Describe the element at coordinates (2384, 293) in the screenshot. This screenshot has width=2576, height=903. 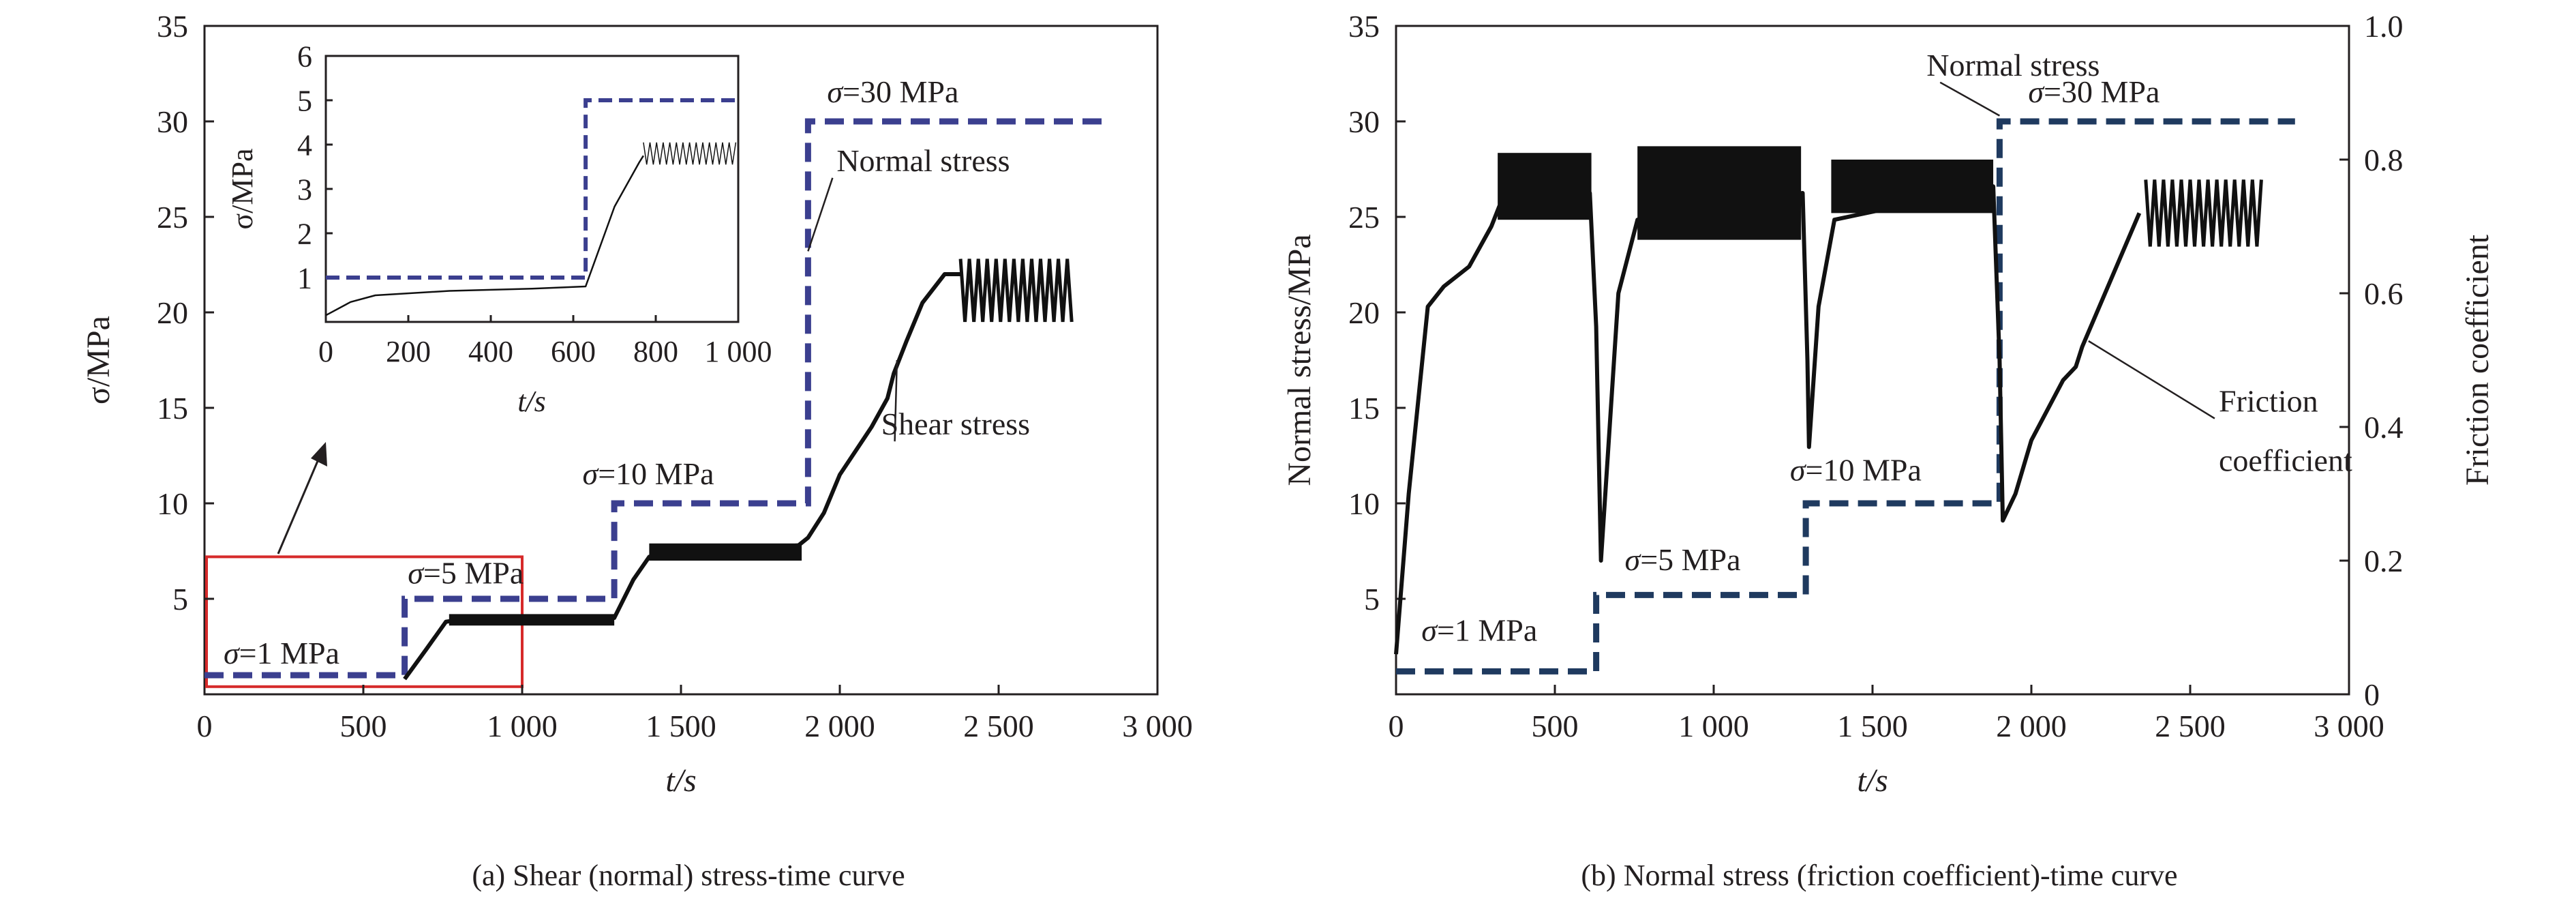
I see `y2-tick-label: 0.6` at that location.